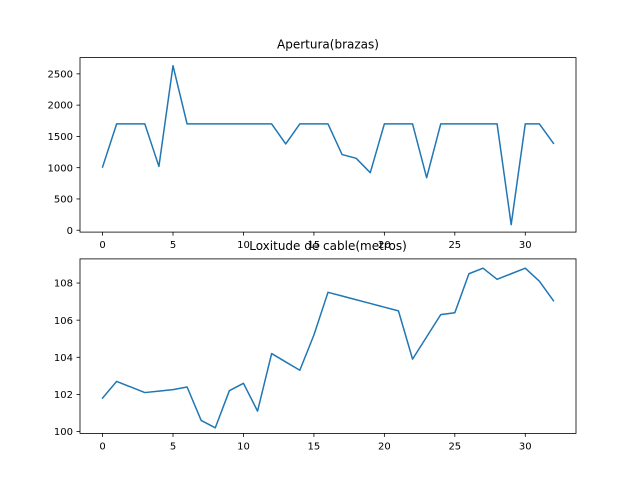  I want to click on y-tick-label: 2500, so click(60, 74).